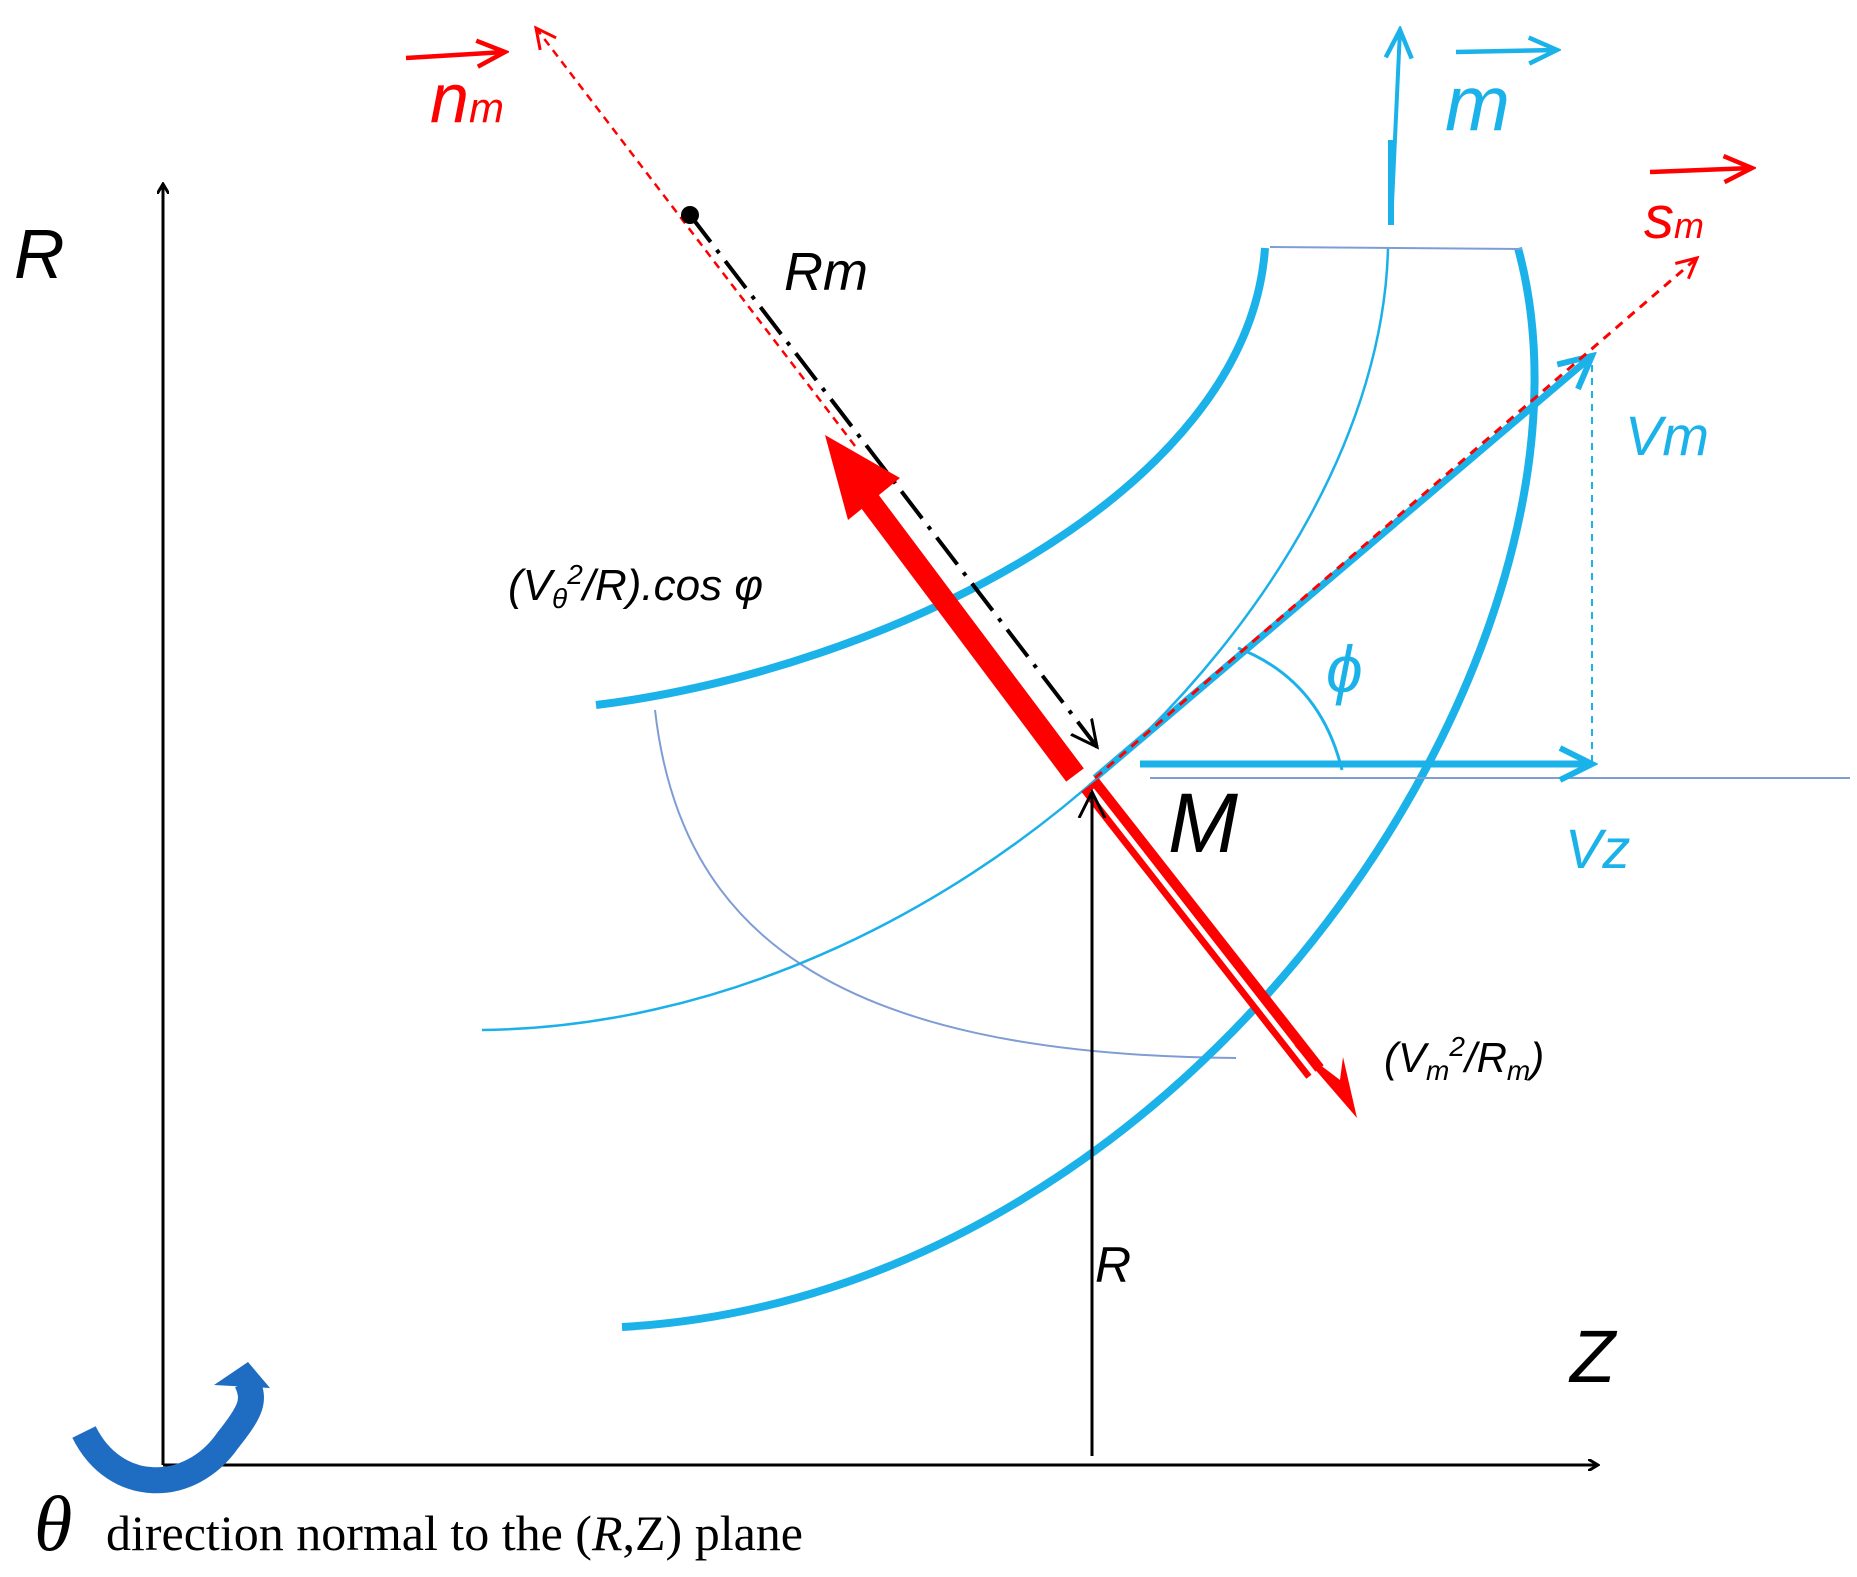 The image size is (1857, 1577). Describe the element at coordinates (932, 478) in the screenshot. I see `hub-streamline` at that location.